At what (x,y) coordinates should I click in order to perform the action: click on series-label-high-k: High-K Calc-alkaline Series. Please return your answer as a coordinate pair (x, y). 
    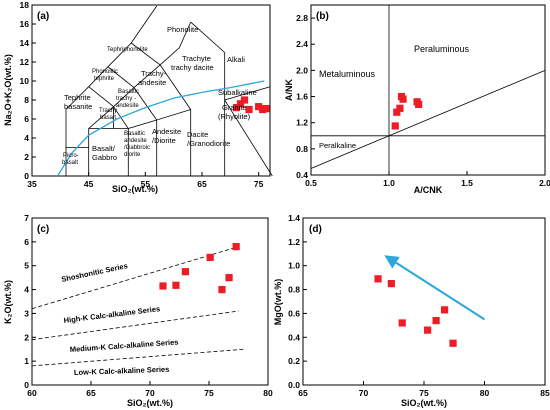
    Looking at the image, I should click on (111, 314).